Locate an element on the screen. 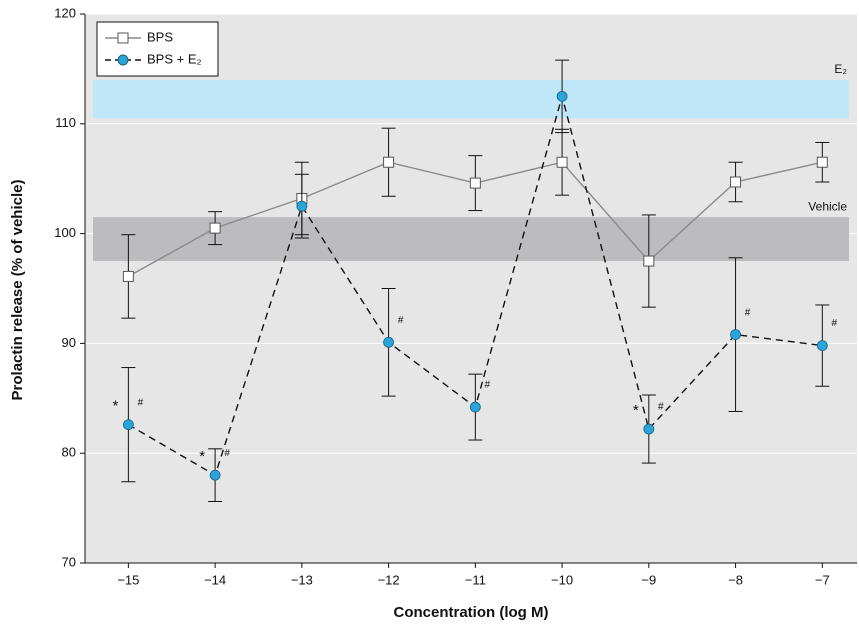 The width and height of the screenshot is (859, 625). legend: BPS BPS + E₂ is located at coordinates (157, 49).